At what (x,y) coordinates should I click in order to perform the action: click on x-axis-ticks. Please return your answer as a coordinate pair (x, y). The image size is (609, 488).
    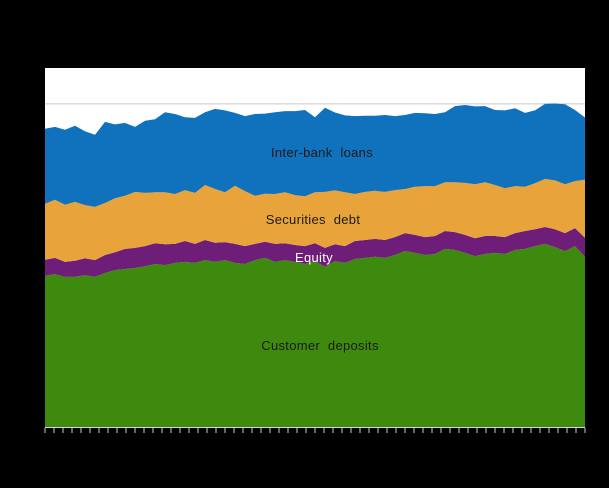
    Looking at the image, I should click on (315, 430).